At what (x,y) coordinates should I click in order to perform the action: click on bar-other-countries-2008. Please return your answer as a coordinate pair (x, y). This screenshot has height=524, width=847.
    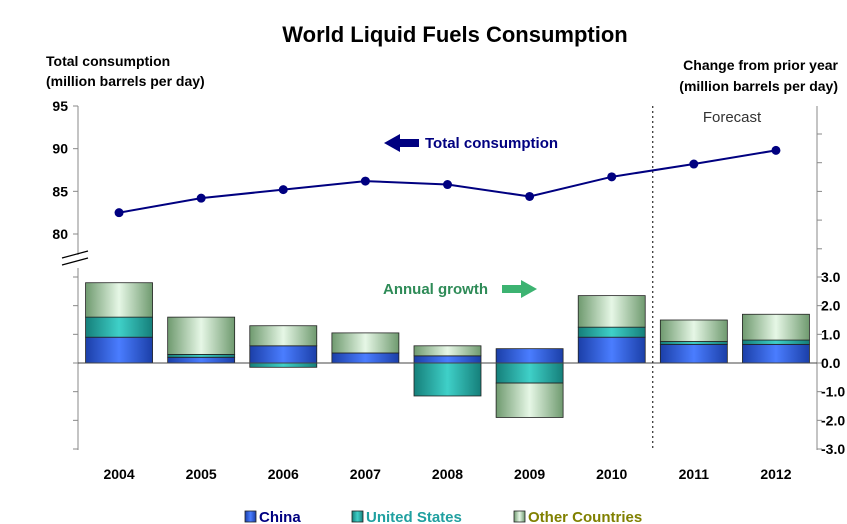
    Looking at the image, I should click on (447, 351).